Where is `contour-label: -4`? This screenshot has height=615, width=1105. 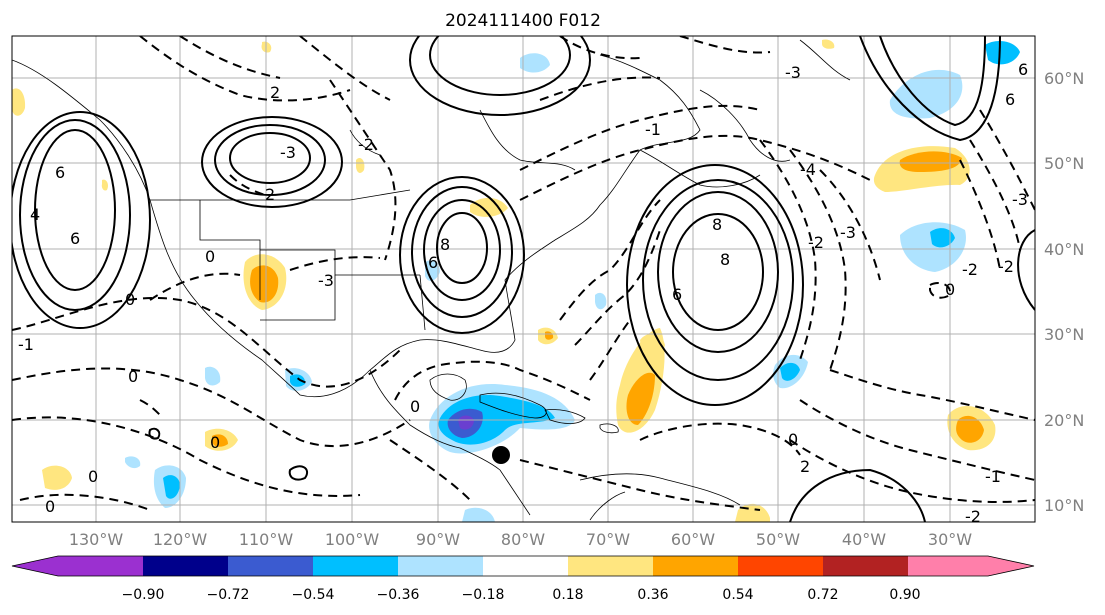 contour-label: -4 is located at coordinates (808, 169).